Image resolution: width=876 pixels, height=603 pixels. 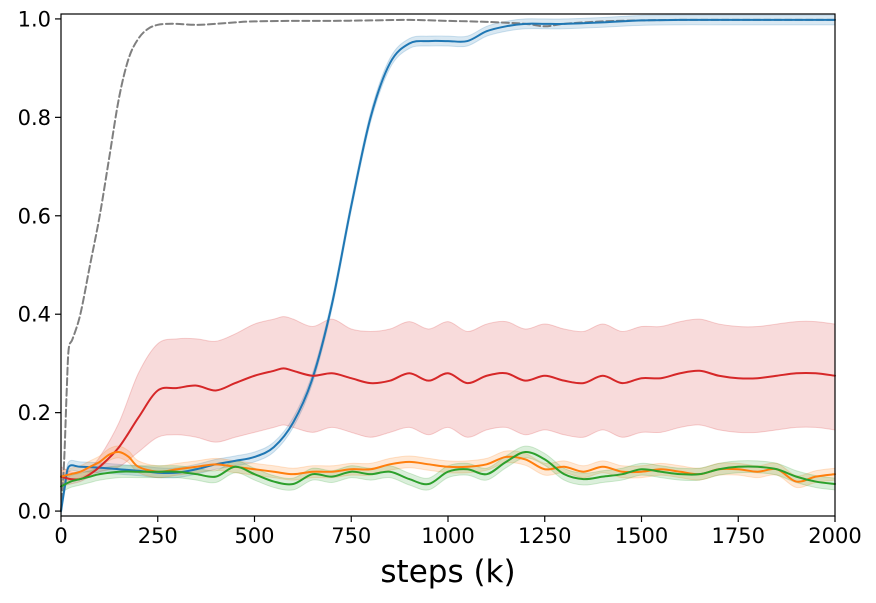 I want to click on y-tick-label: 0.2, so click(x=34, y=413).